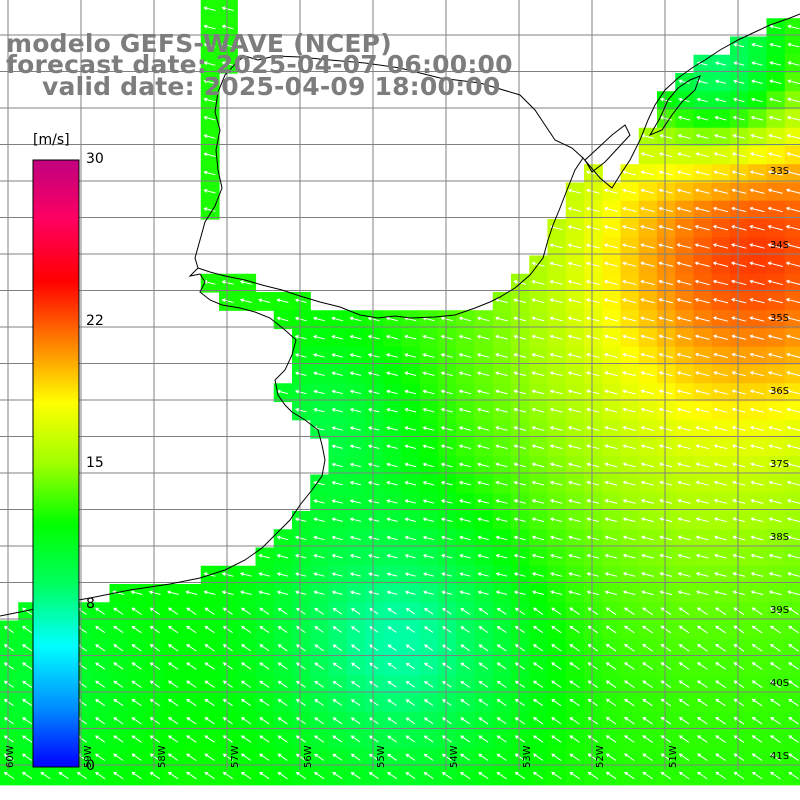  I want to click on lagoa-dos-patos, so click(674, 106).